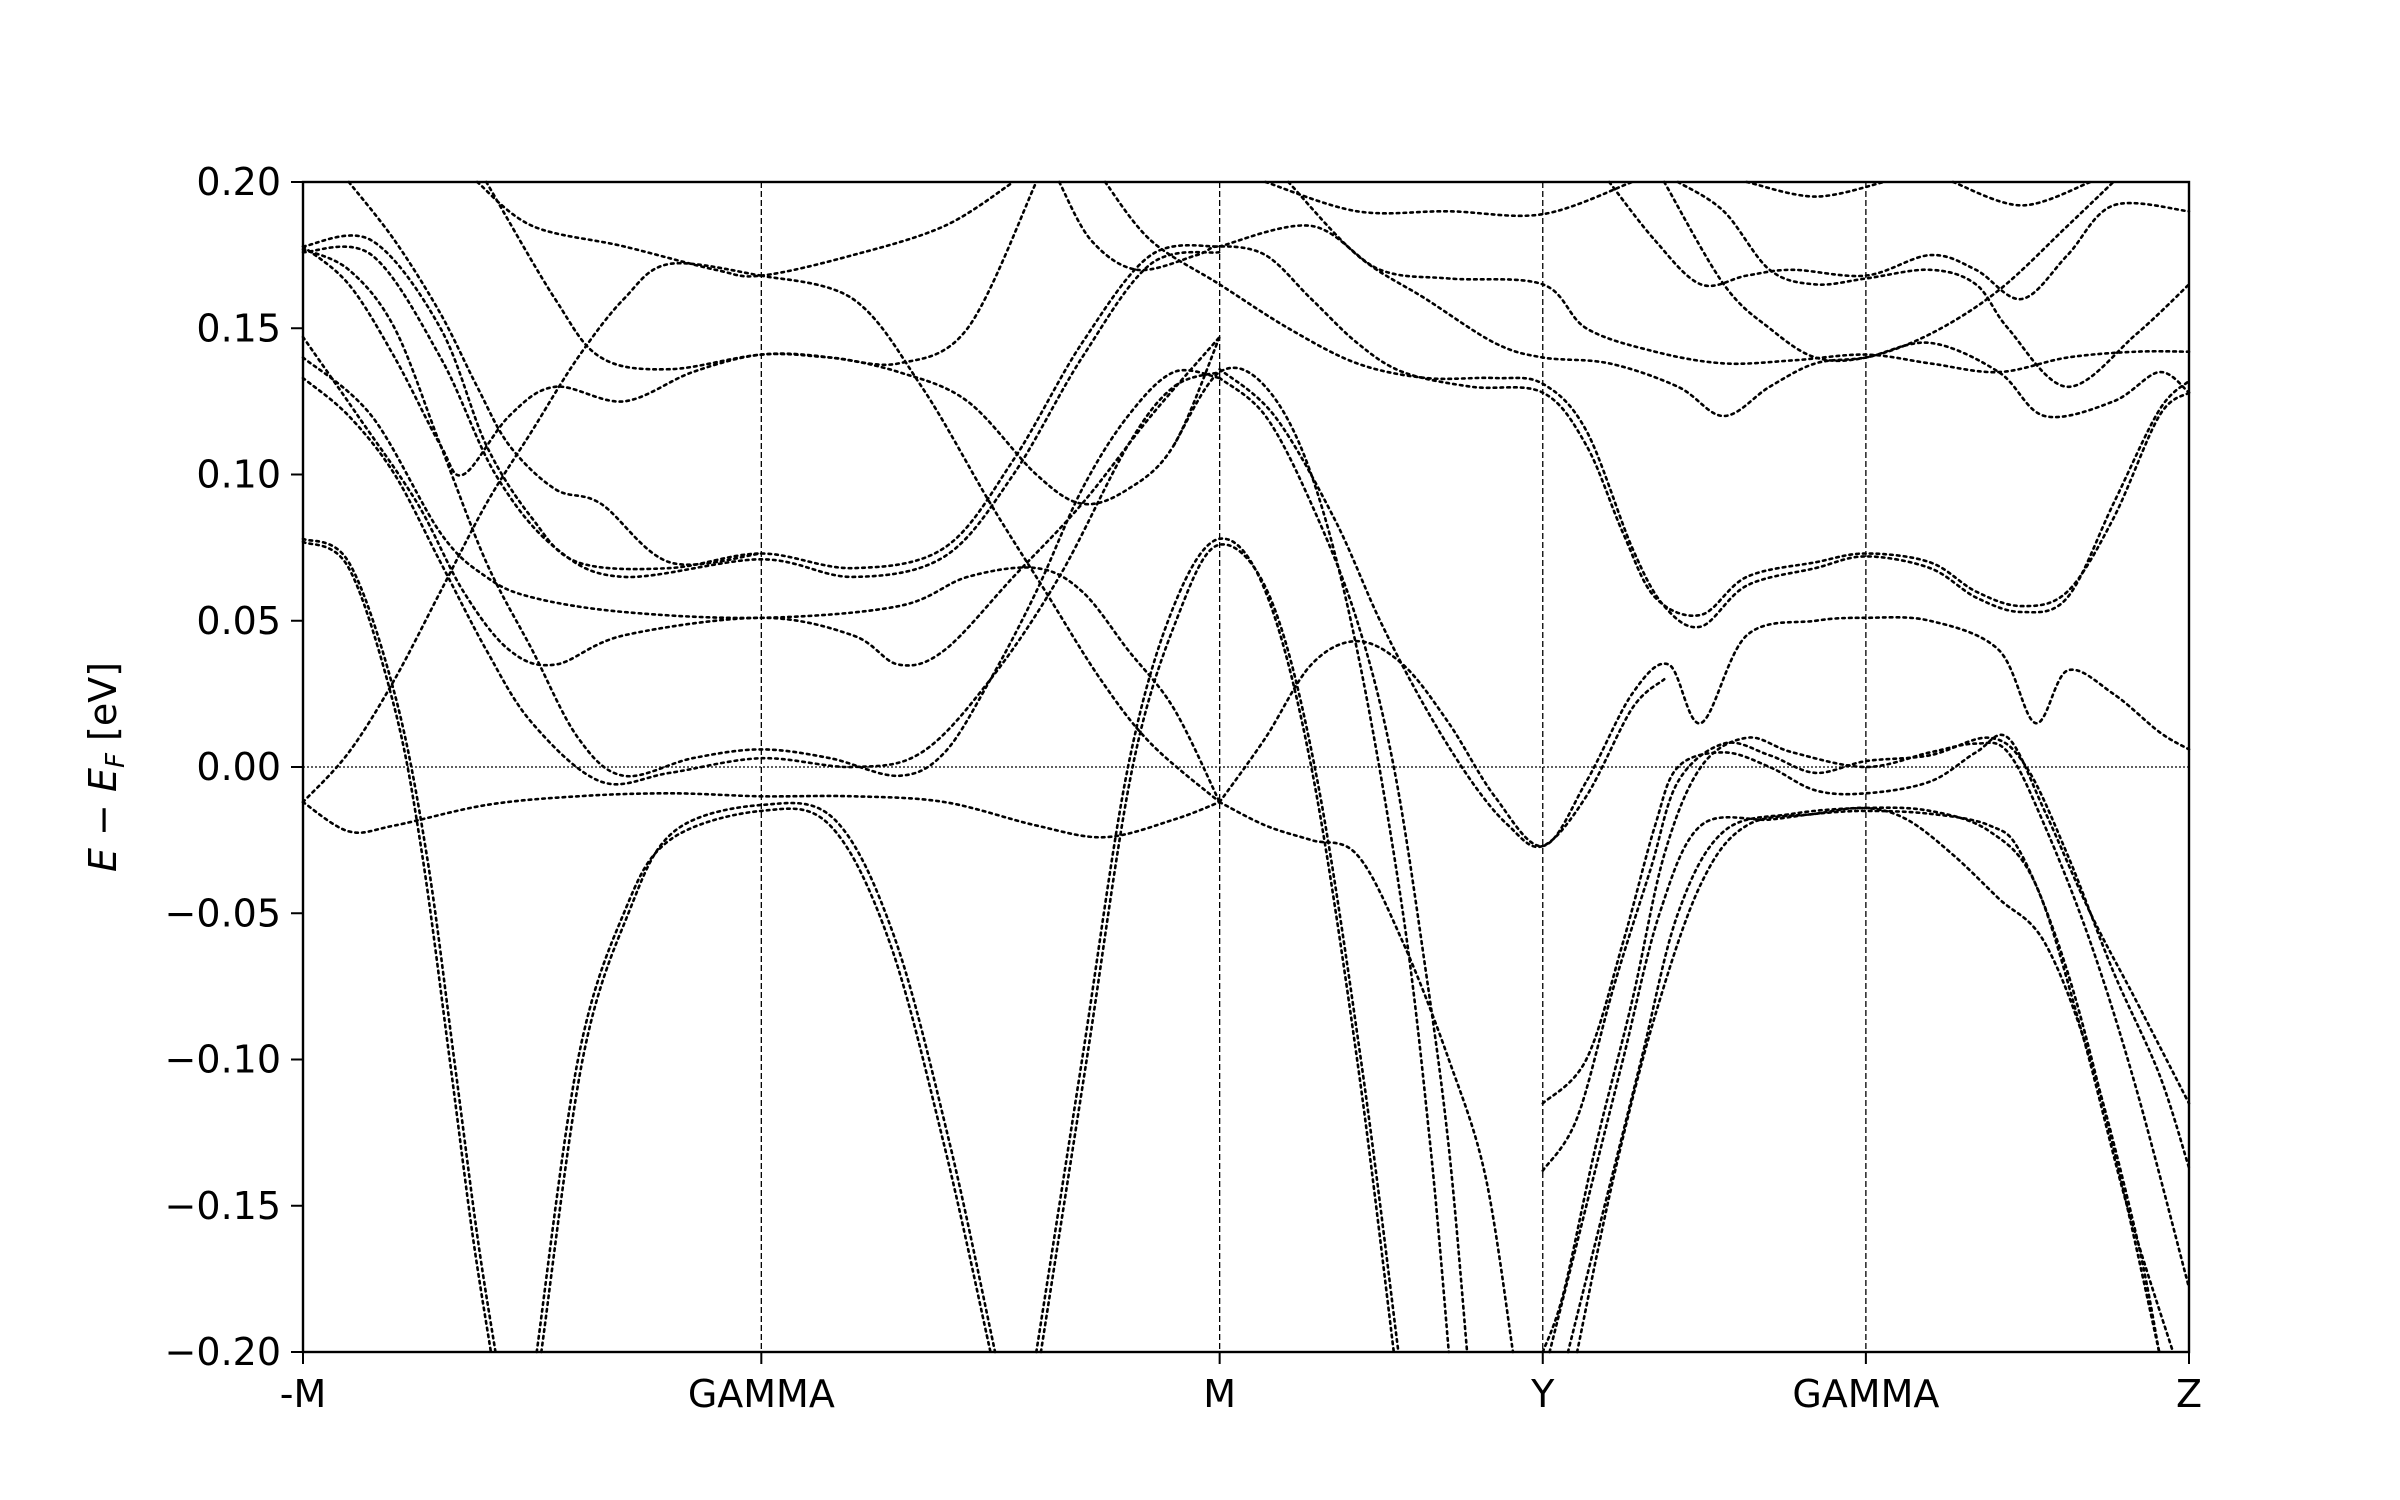 The image size is (2400, 1500). I want to click on y-axis-label-unit: [eV], so click(103, 707).